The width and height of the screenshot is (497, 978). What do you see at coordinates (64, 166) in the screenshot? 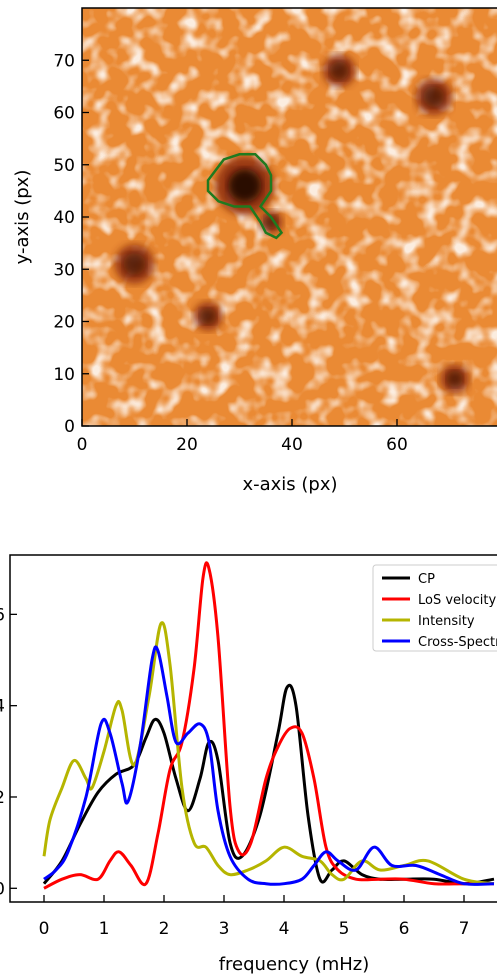
I see `heatmap-y-tick-label: 50` at bounding box center [64, 166].